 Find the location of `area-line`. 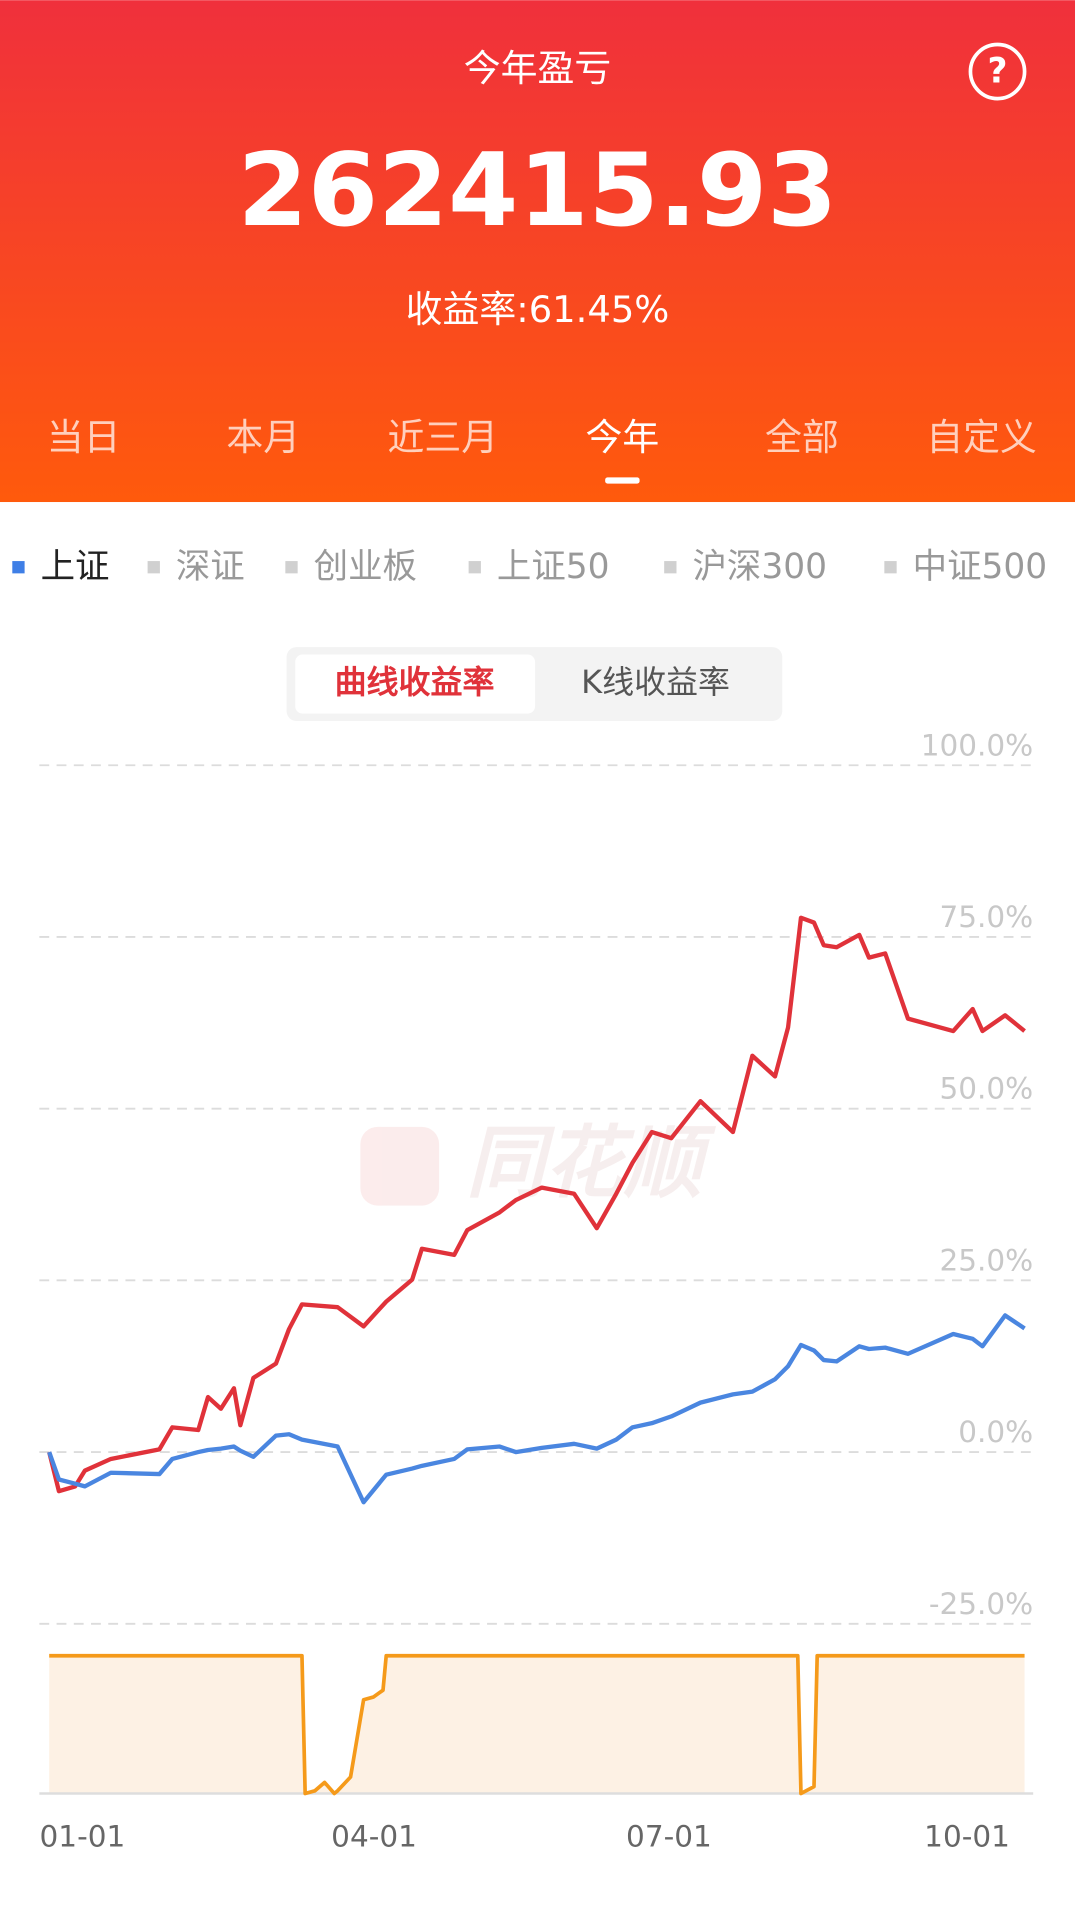

area-line is located at coordinates (537, 1724).